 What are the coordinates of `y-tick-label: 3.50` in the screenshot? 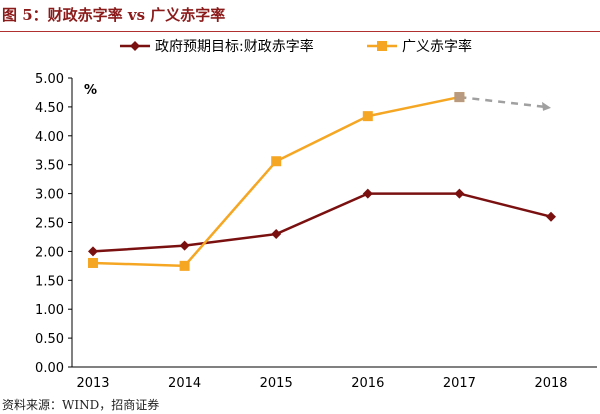 It's located at (49, 166).